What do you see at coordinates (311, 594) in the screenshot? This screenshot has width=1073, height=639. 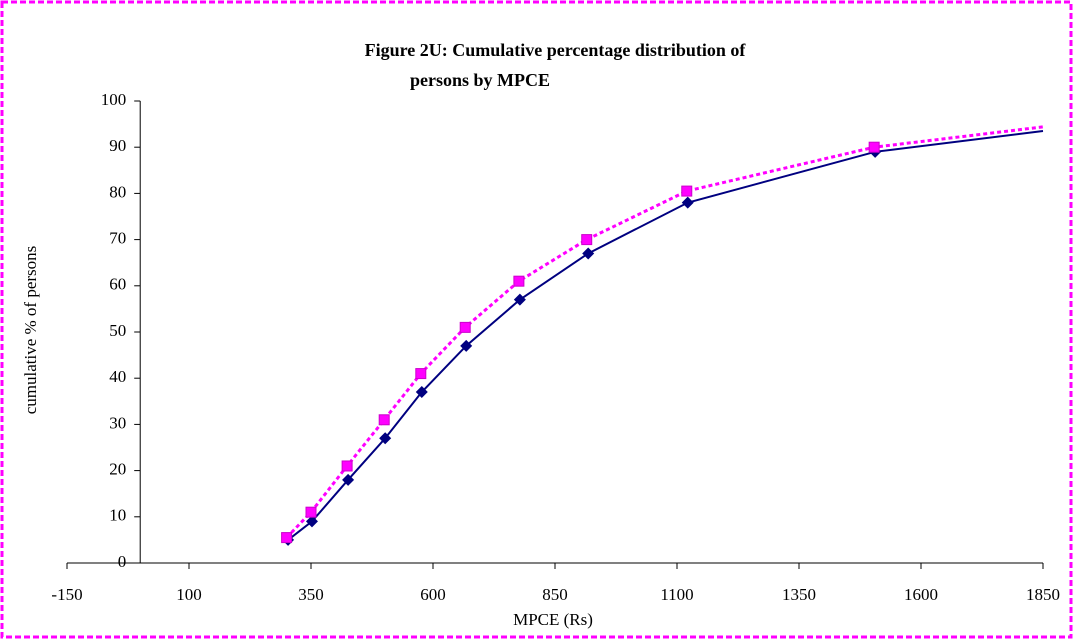 I see `x-tick-label: 350` at bounding box center [311, 594].